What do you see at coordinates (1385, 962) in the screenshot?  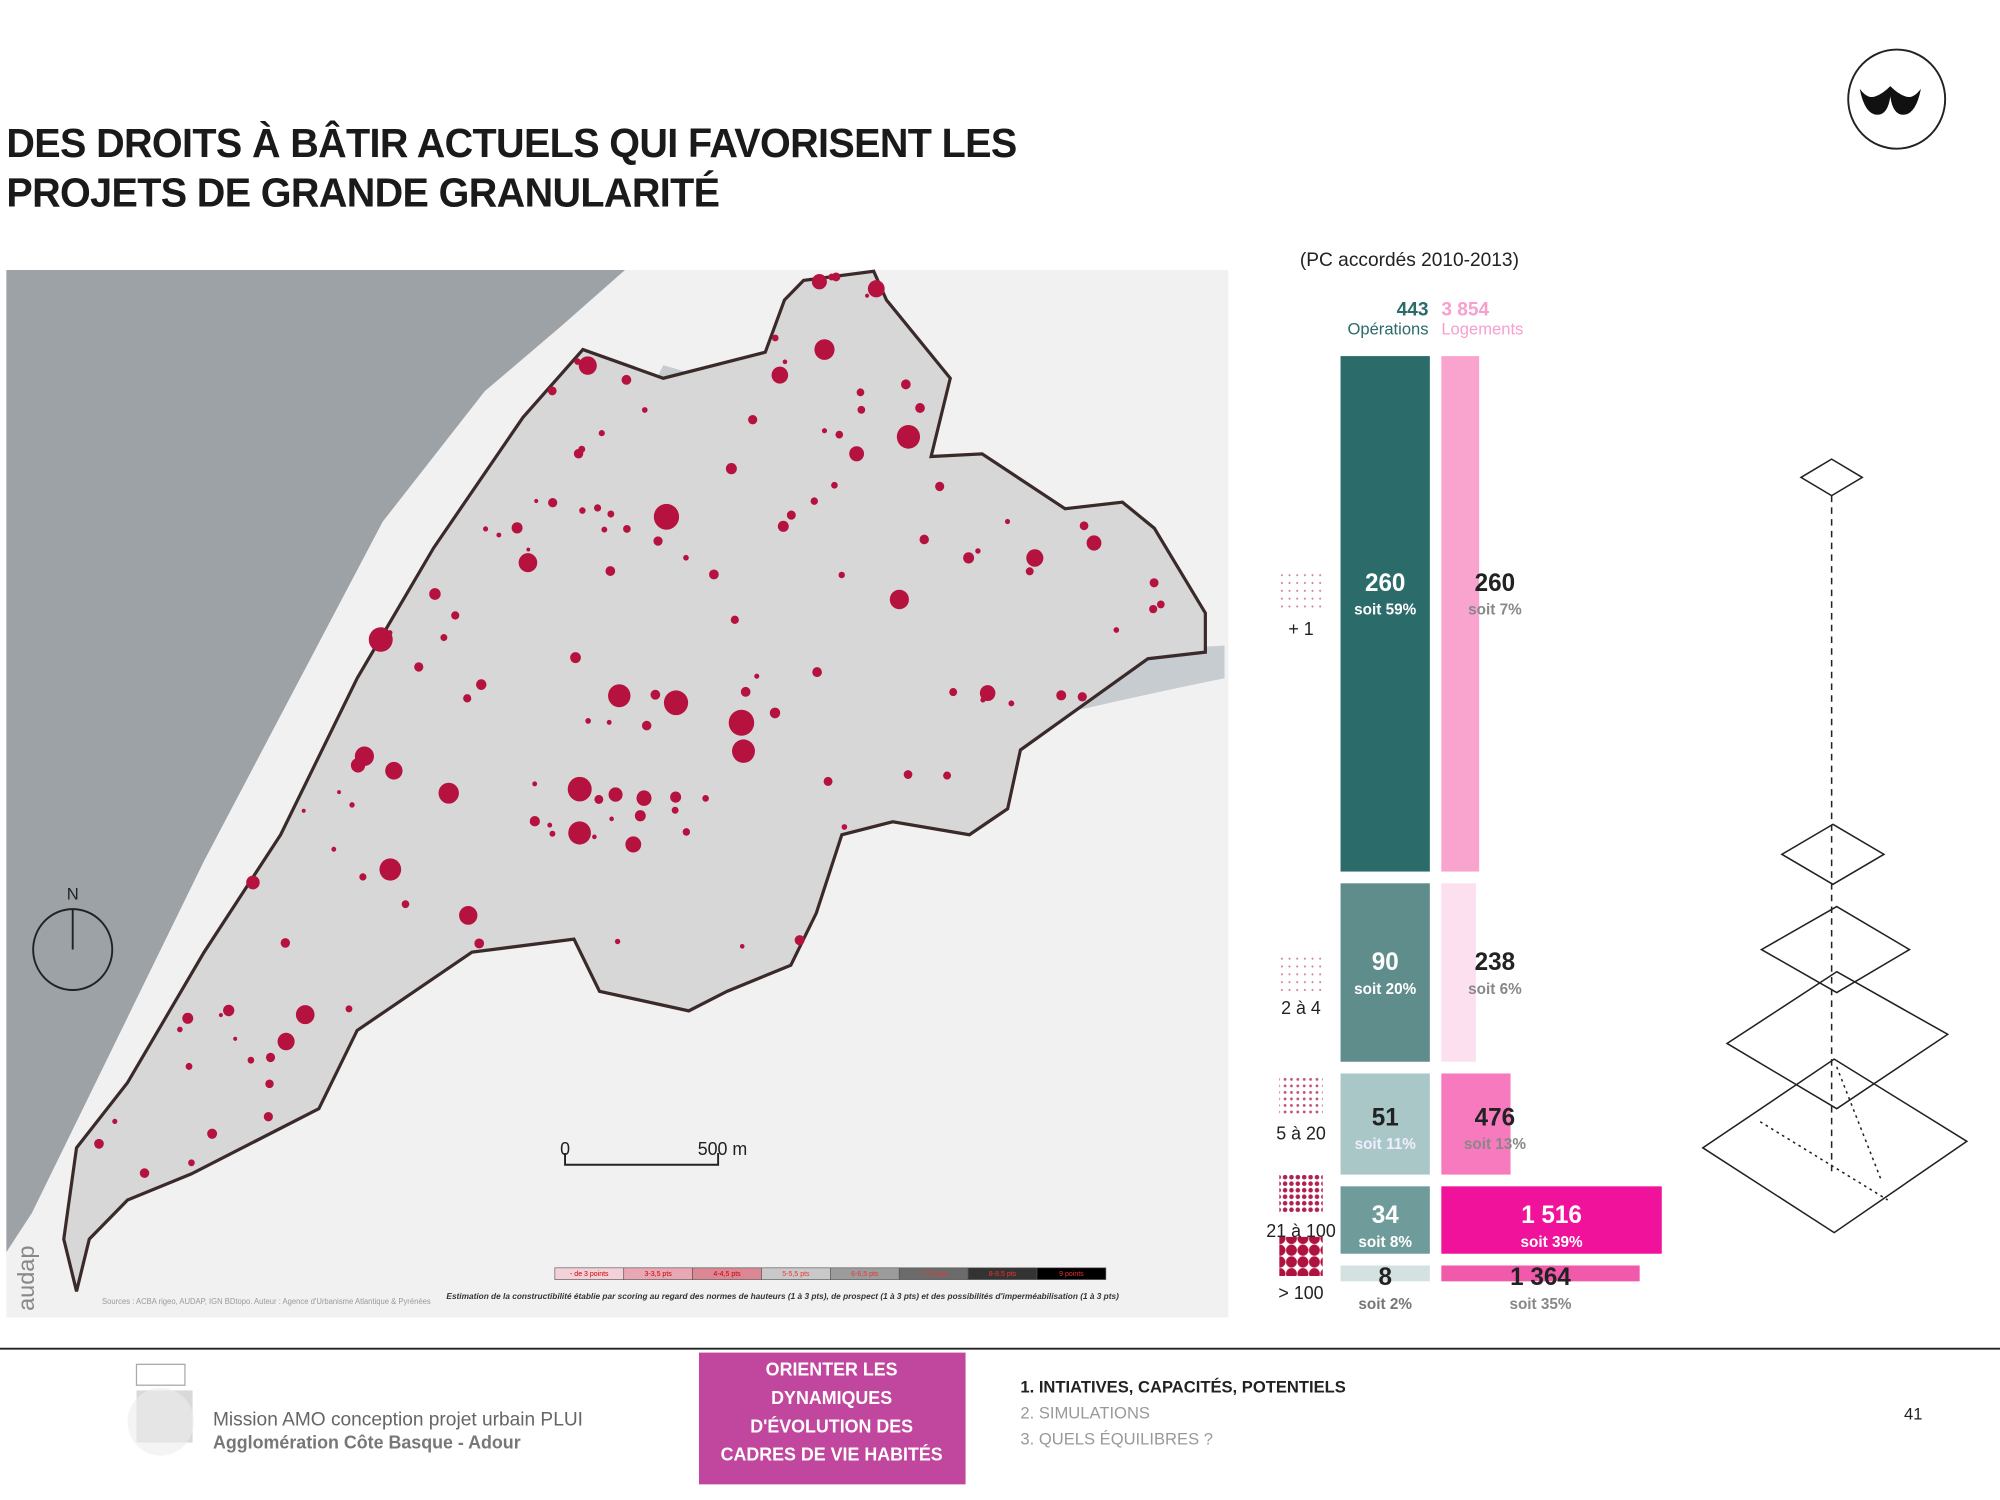 I see `value-label: 90` at bounding box center [1385, 962].